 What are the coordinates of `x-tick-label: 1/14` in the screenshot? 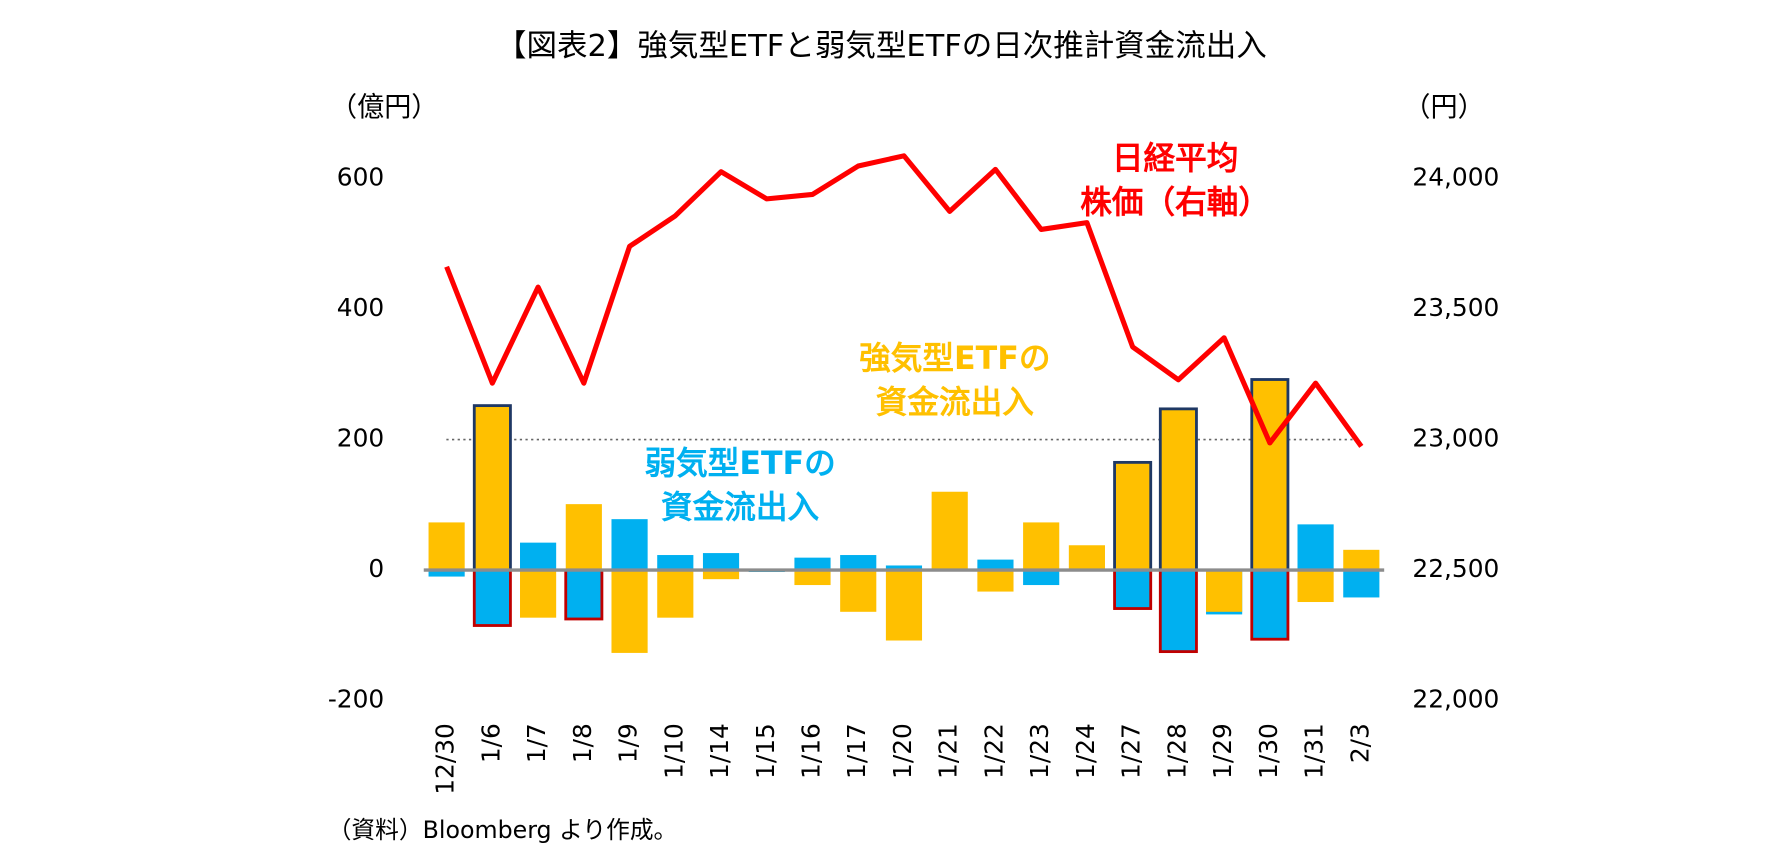 It's located at (719, 751).